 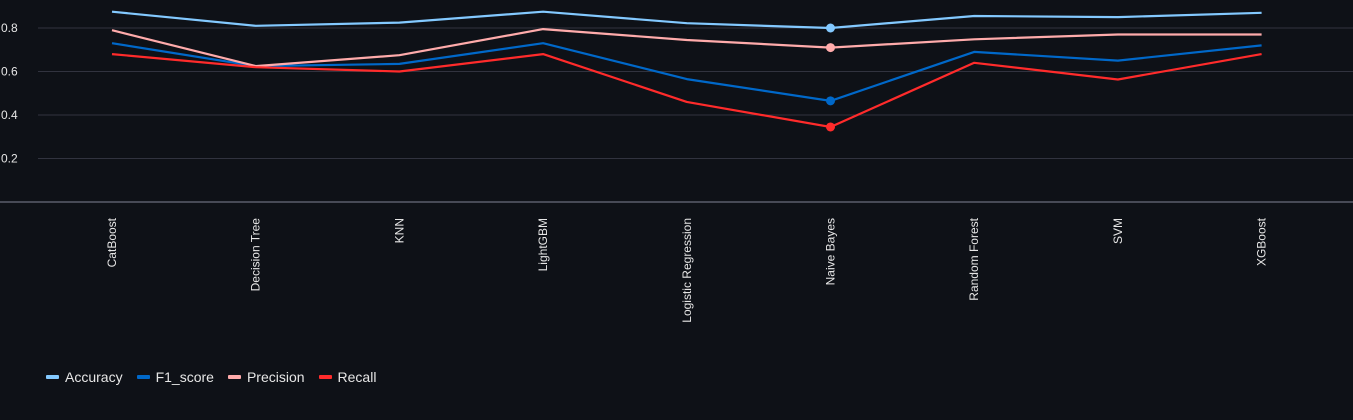 I want to click on series-line-f1-score, so click(x=686, y=72).